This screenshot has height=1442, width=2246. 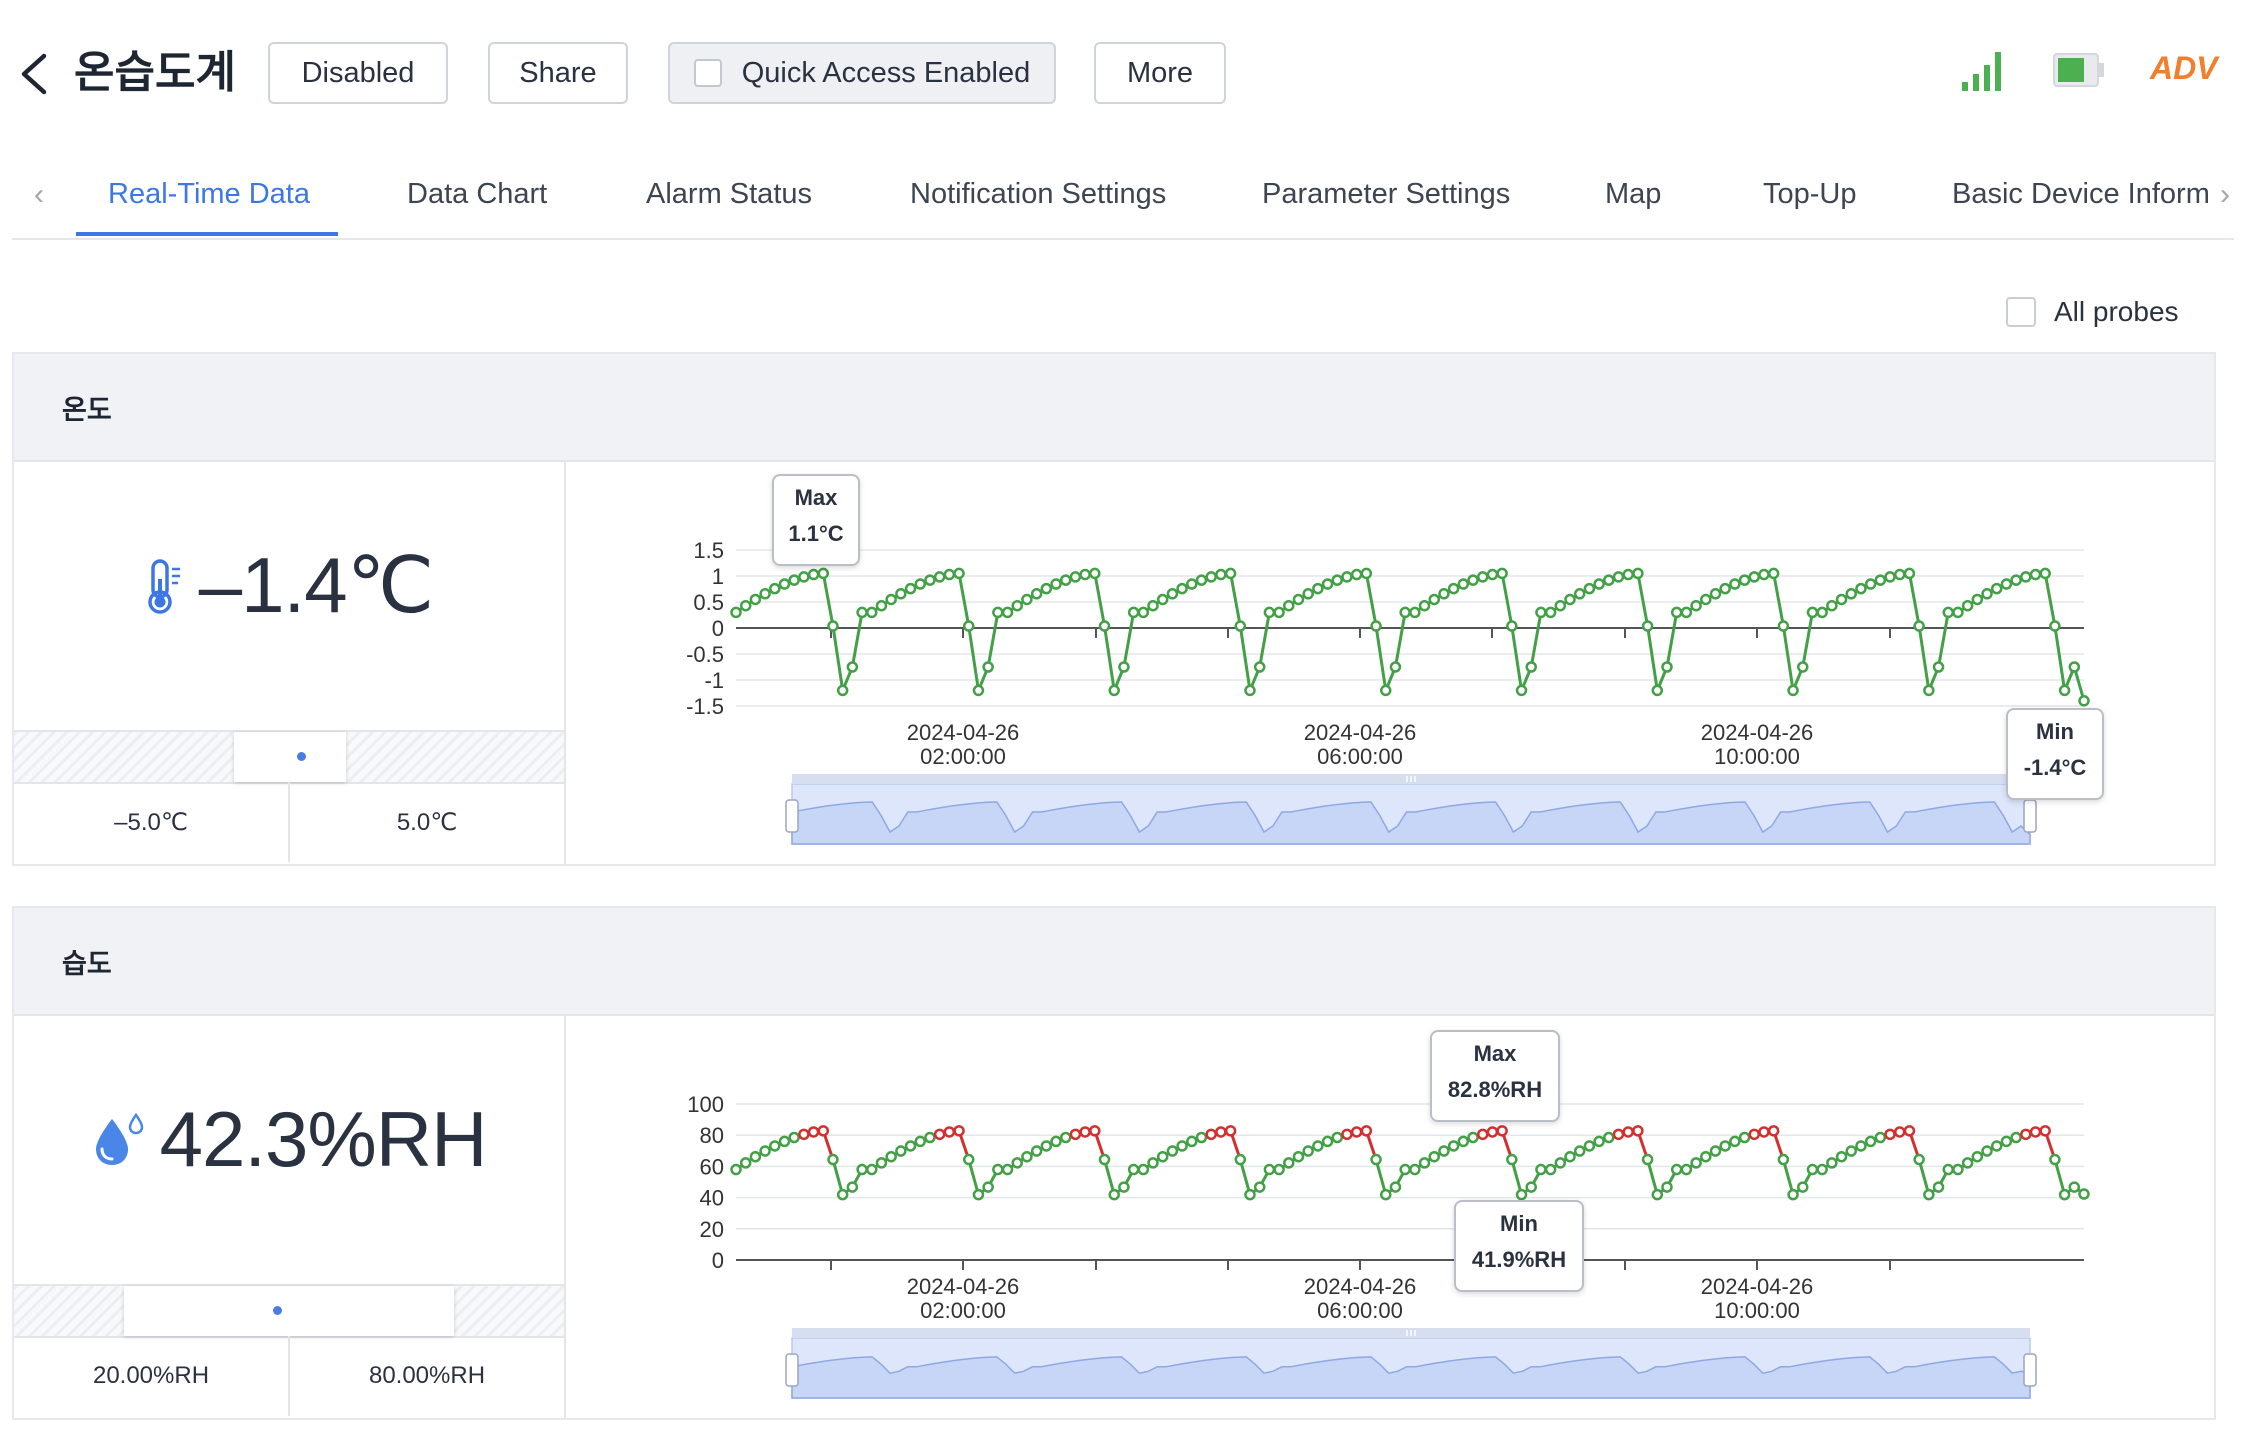 I want to click on share-button: Share, so click(x=558, y=73).